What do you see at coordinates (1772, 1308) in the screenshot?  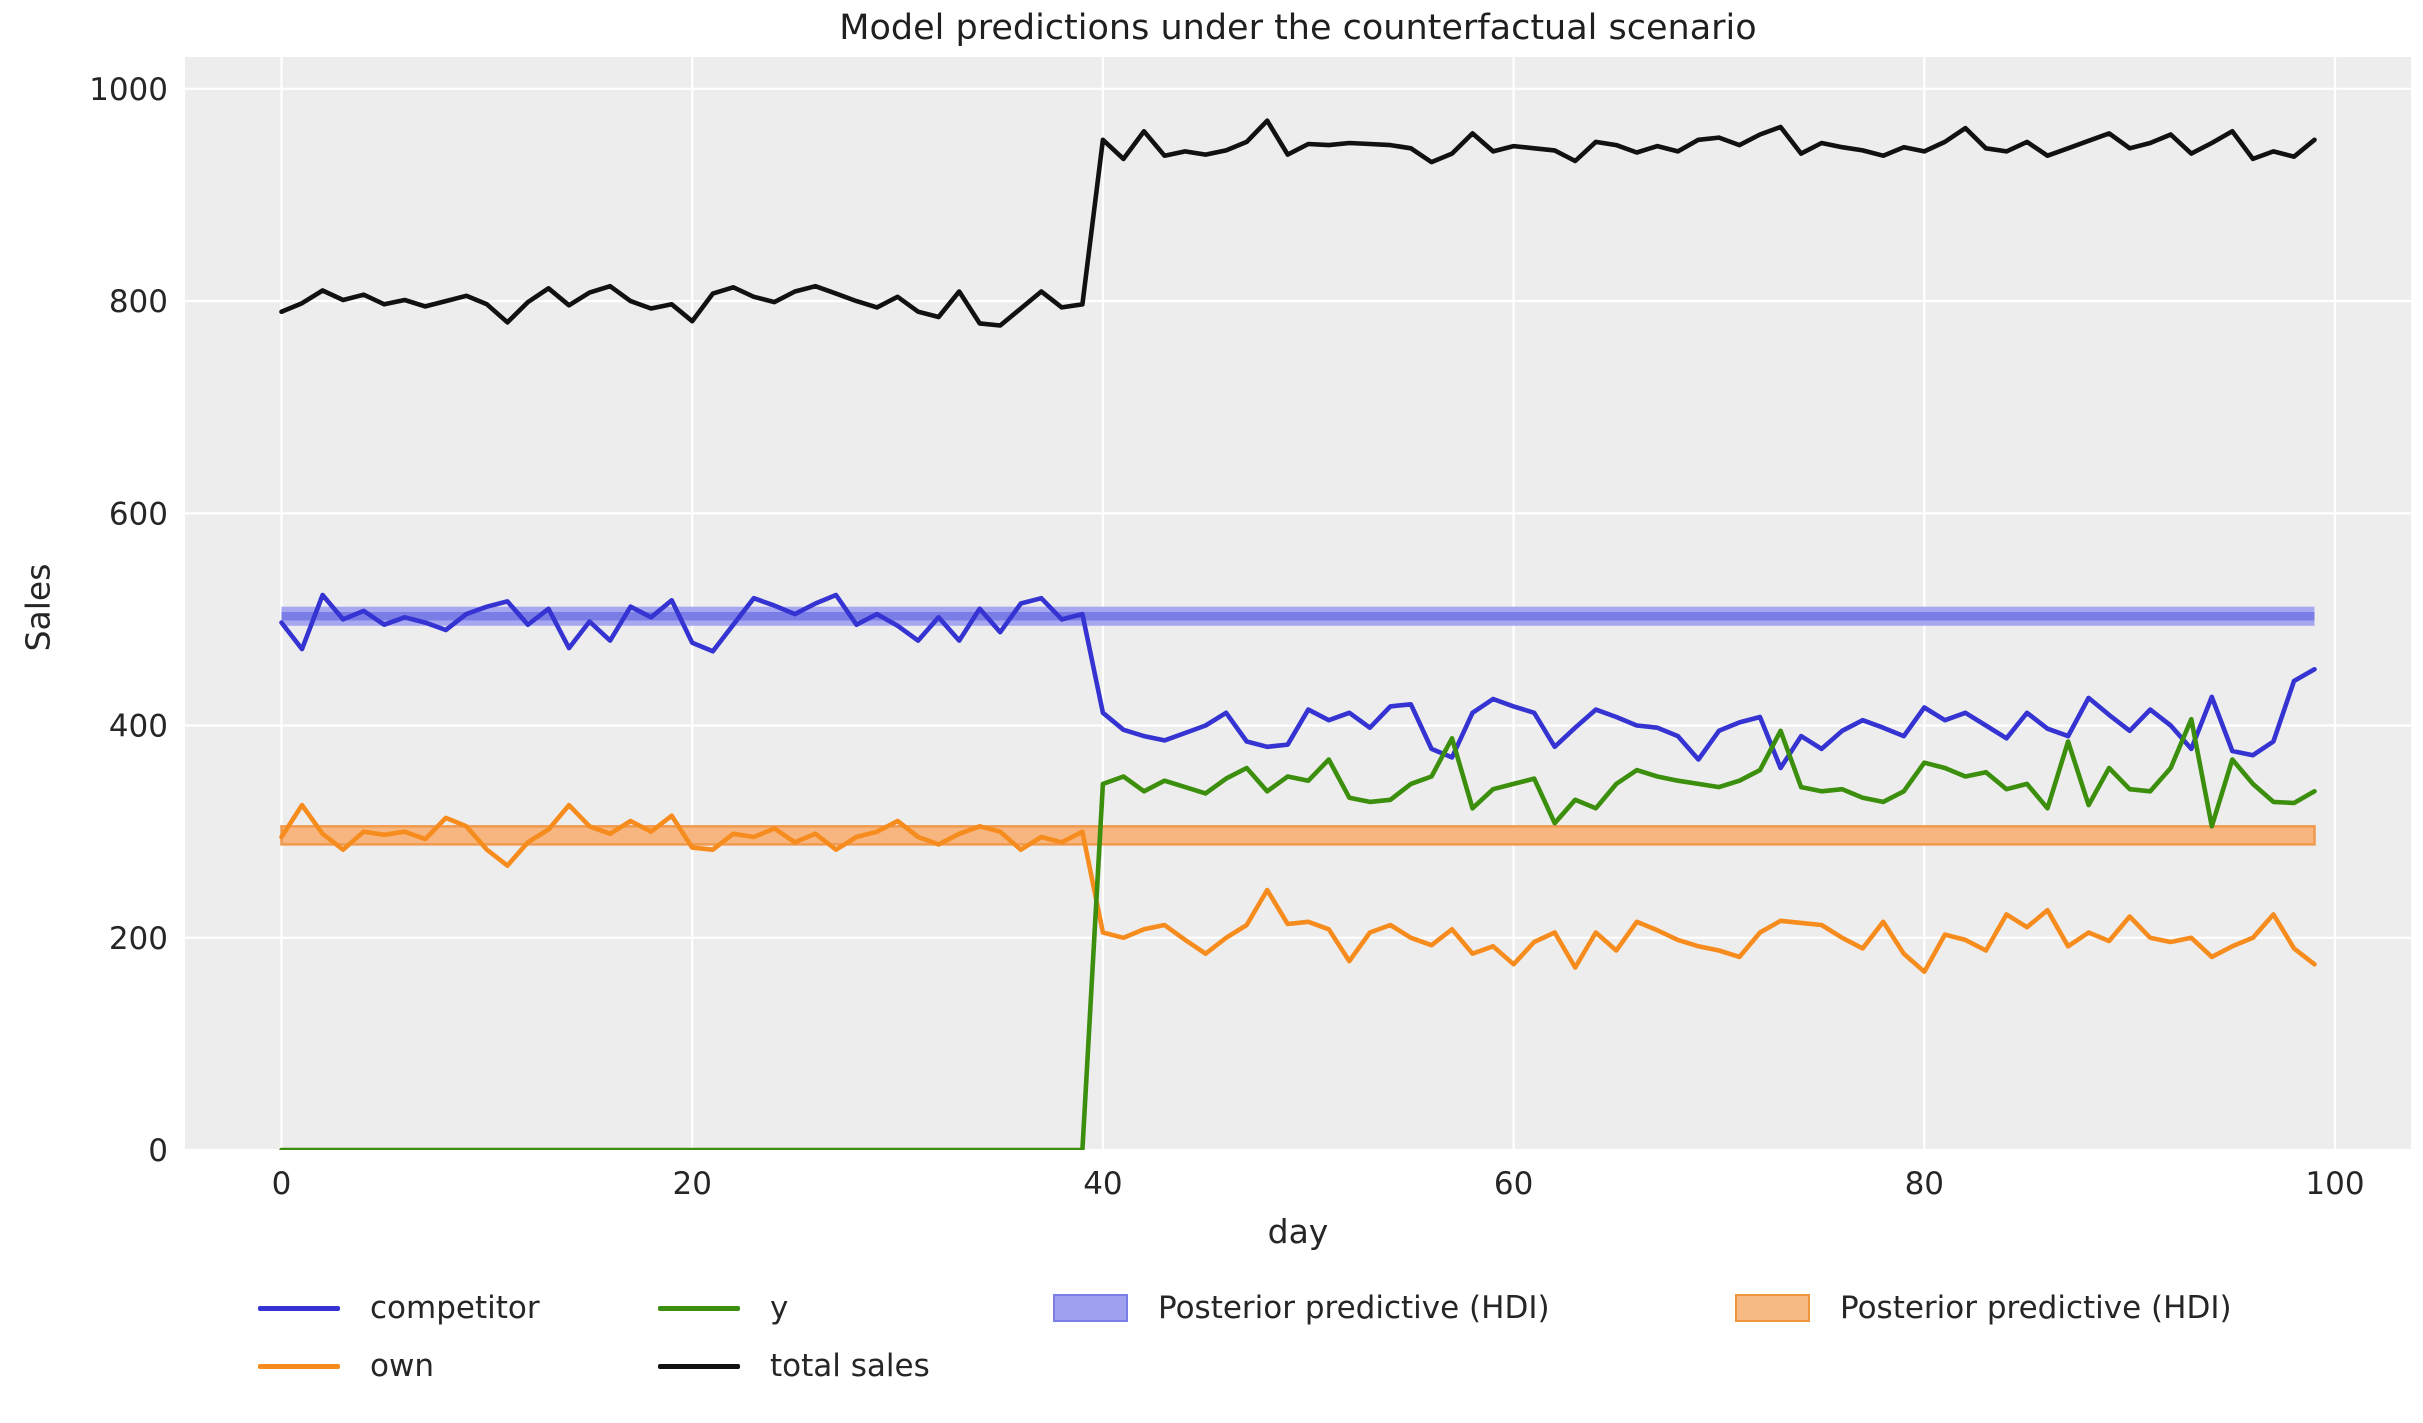 I see `hdi-orange-patch-swatch` at bounding box center [1772, 1308].